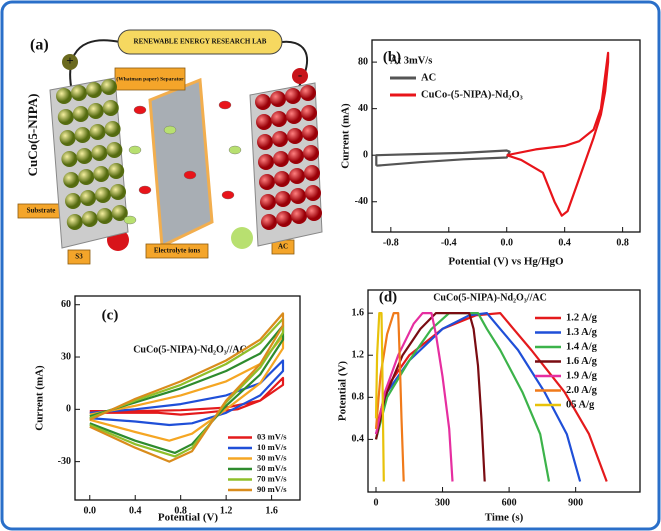  I want to click on legend-label: AC, so click(428, 77).